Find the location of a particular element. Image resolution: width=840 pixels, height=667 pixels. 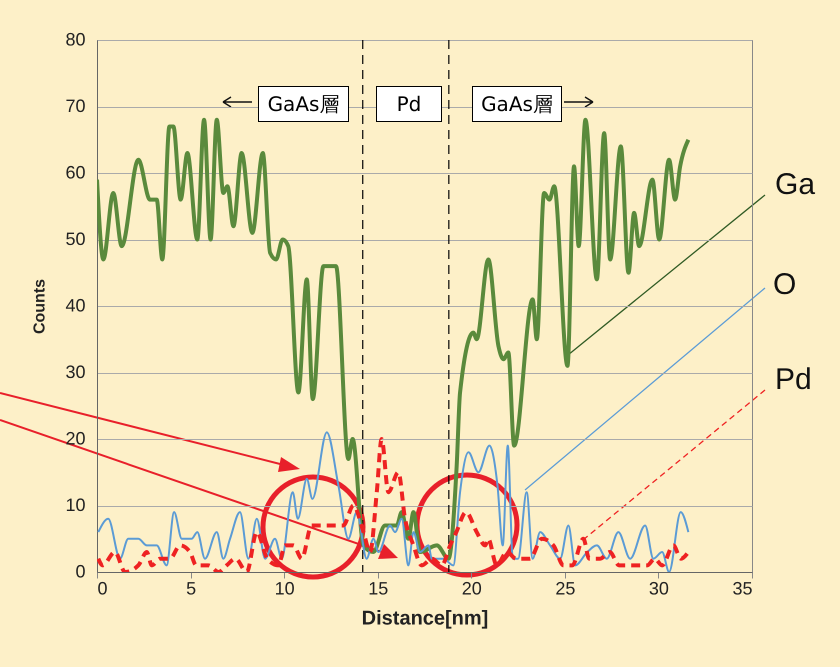

y-tick-label: 70 is located at coordinates (75, 106).